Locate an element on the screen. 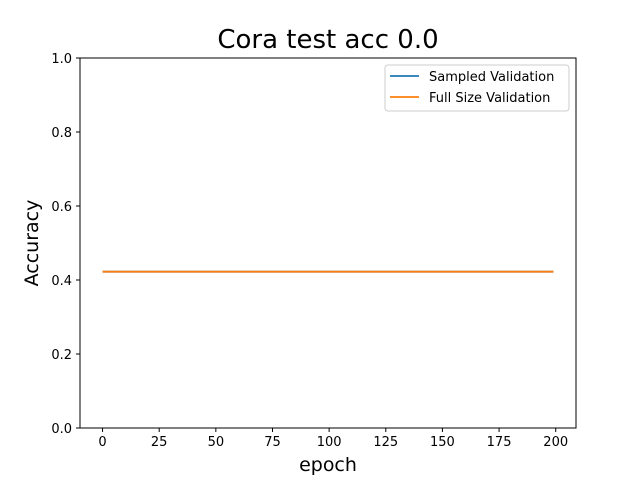 This screenshot has width=640, height=480. y-axis-title: Accuracy is located at coordinates (32, 243).